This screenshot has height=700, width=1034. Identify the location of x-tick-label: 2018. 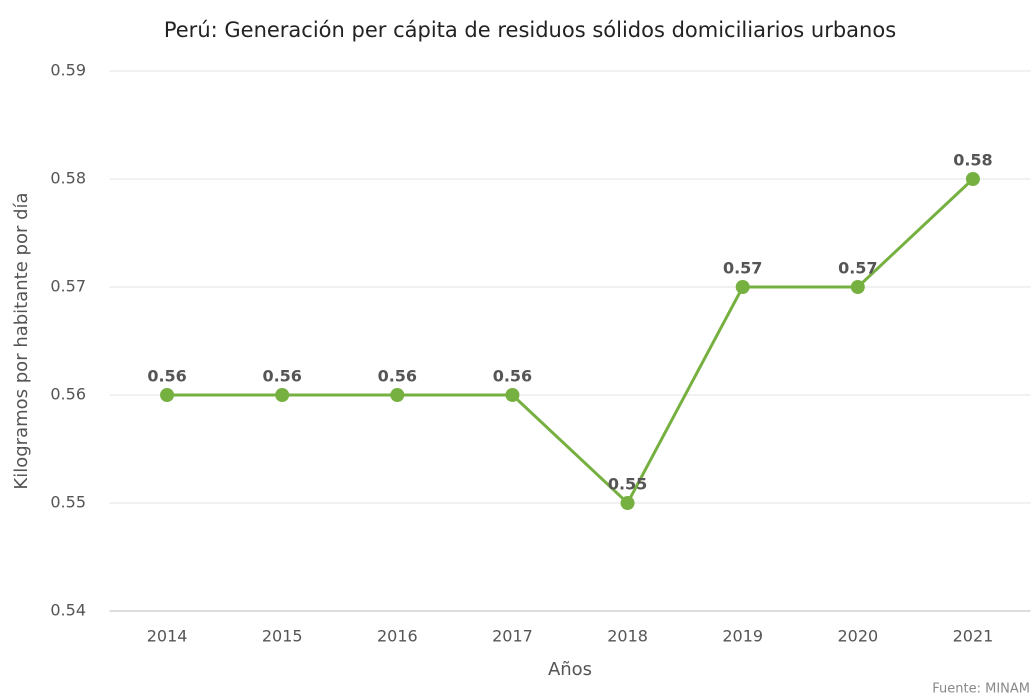
(627, 636).